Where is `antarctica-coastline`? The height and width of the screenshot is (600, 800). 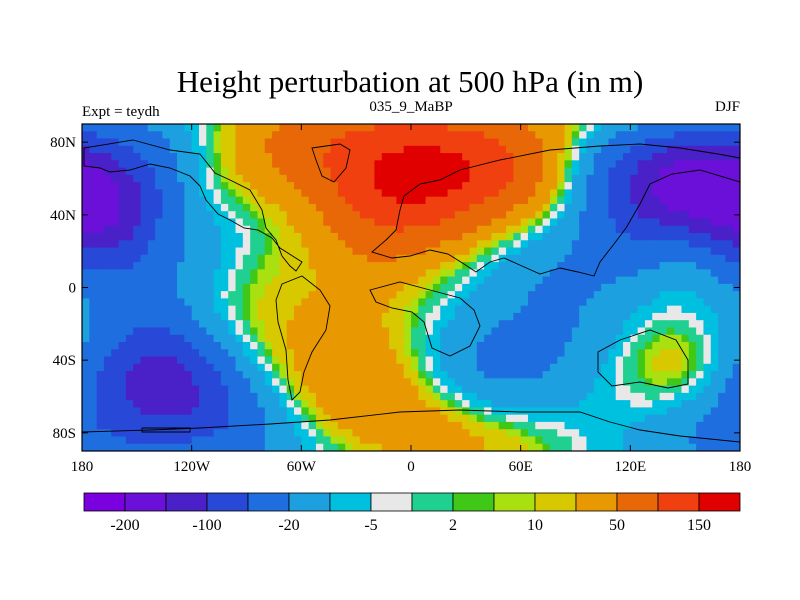
antarctica-coastline is located at coordinates (411, 426).